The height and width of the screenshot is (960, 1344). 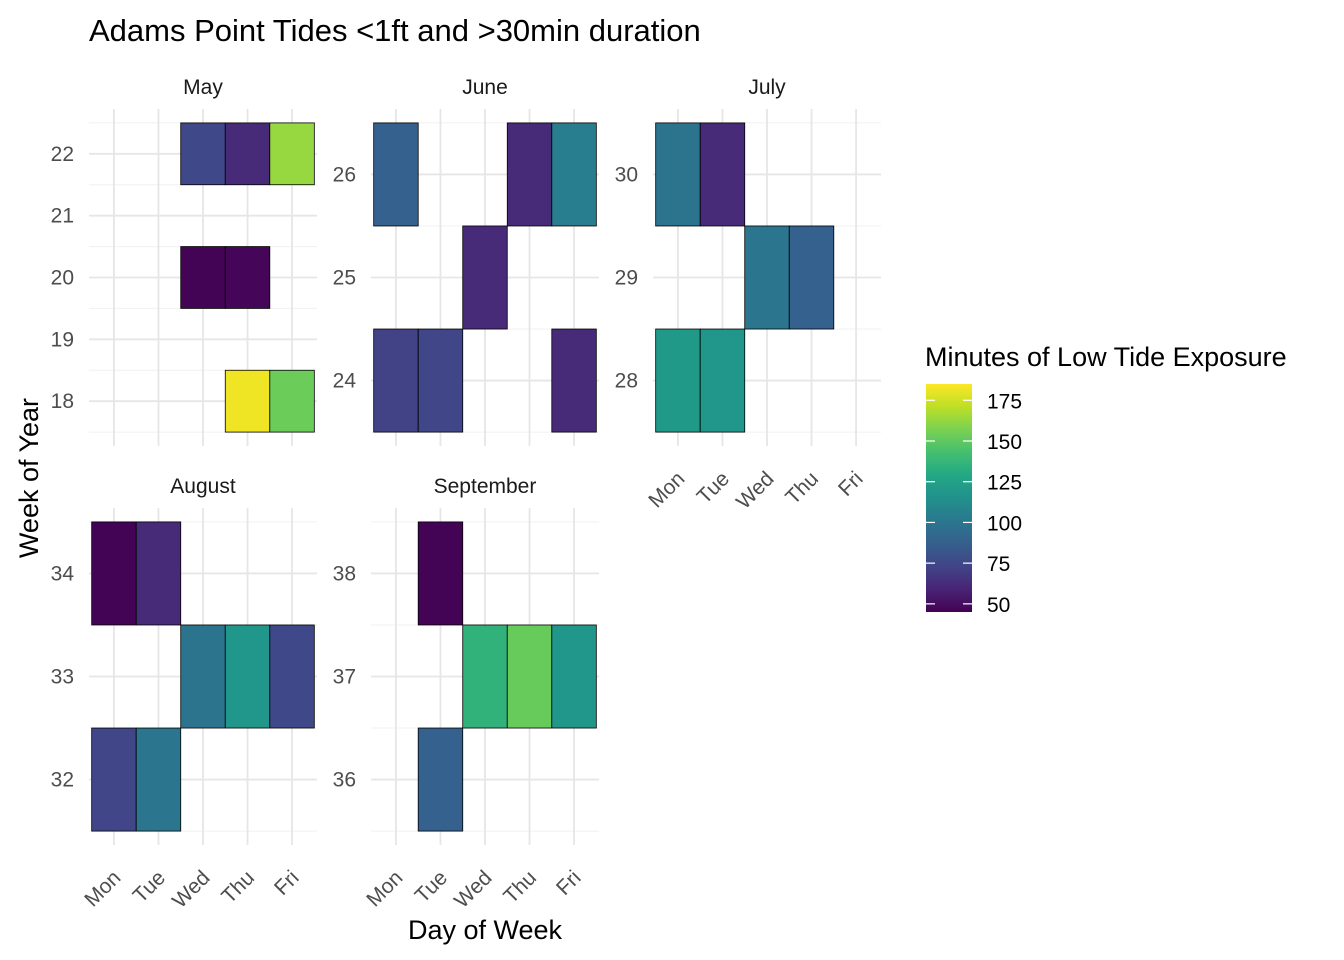 I want to click on x-axis-label: Day of Week, so click(x=485, y=930).